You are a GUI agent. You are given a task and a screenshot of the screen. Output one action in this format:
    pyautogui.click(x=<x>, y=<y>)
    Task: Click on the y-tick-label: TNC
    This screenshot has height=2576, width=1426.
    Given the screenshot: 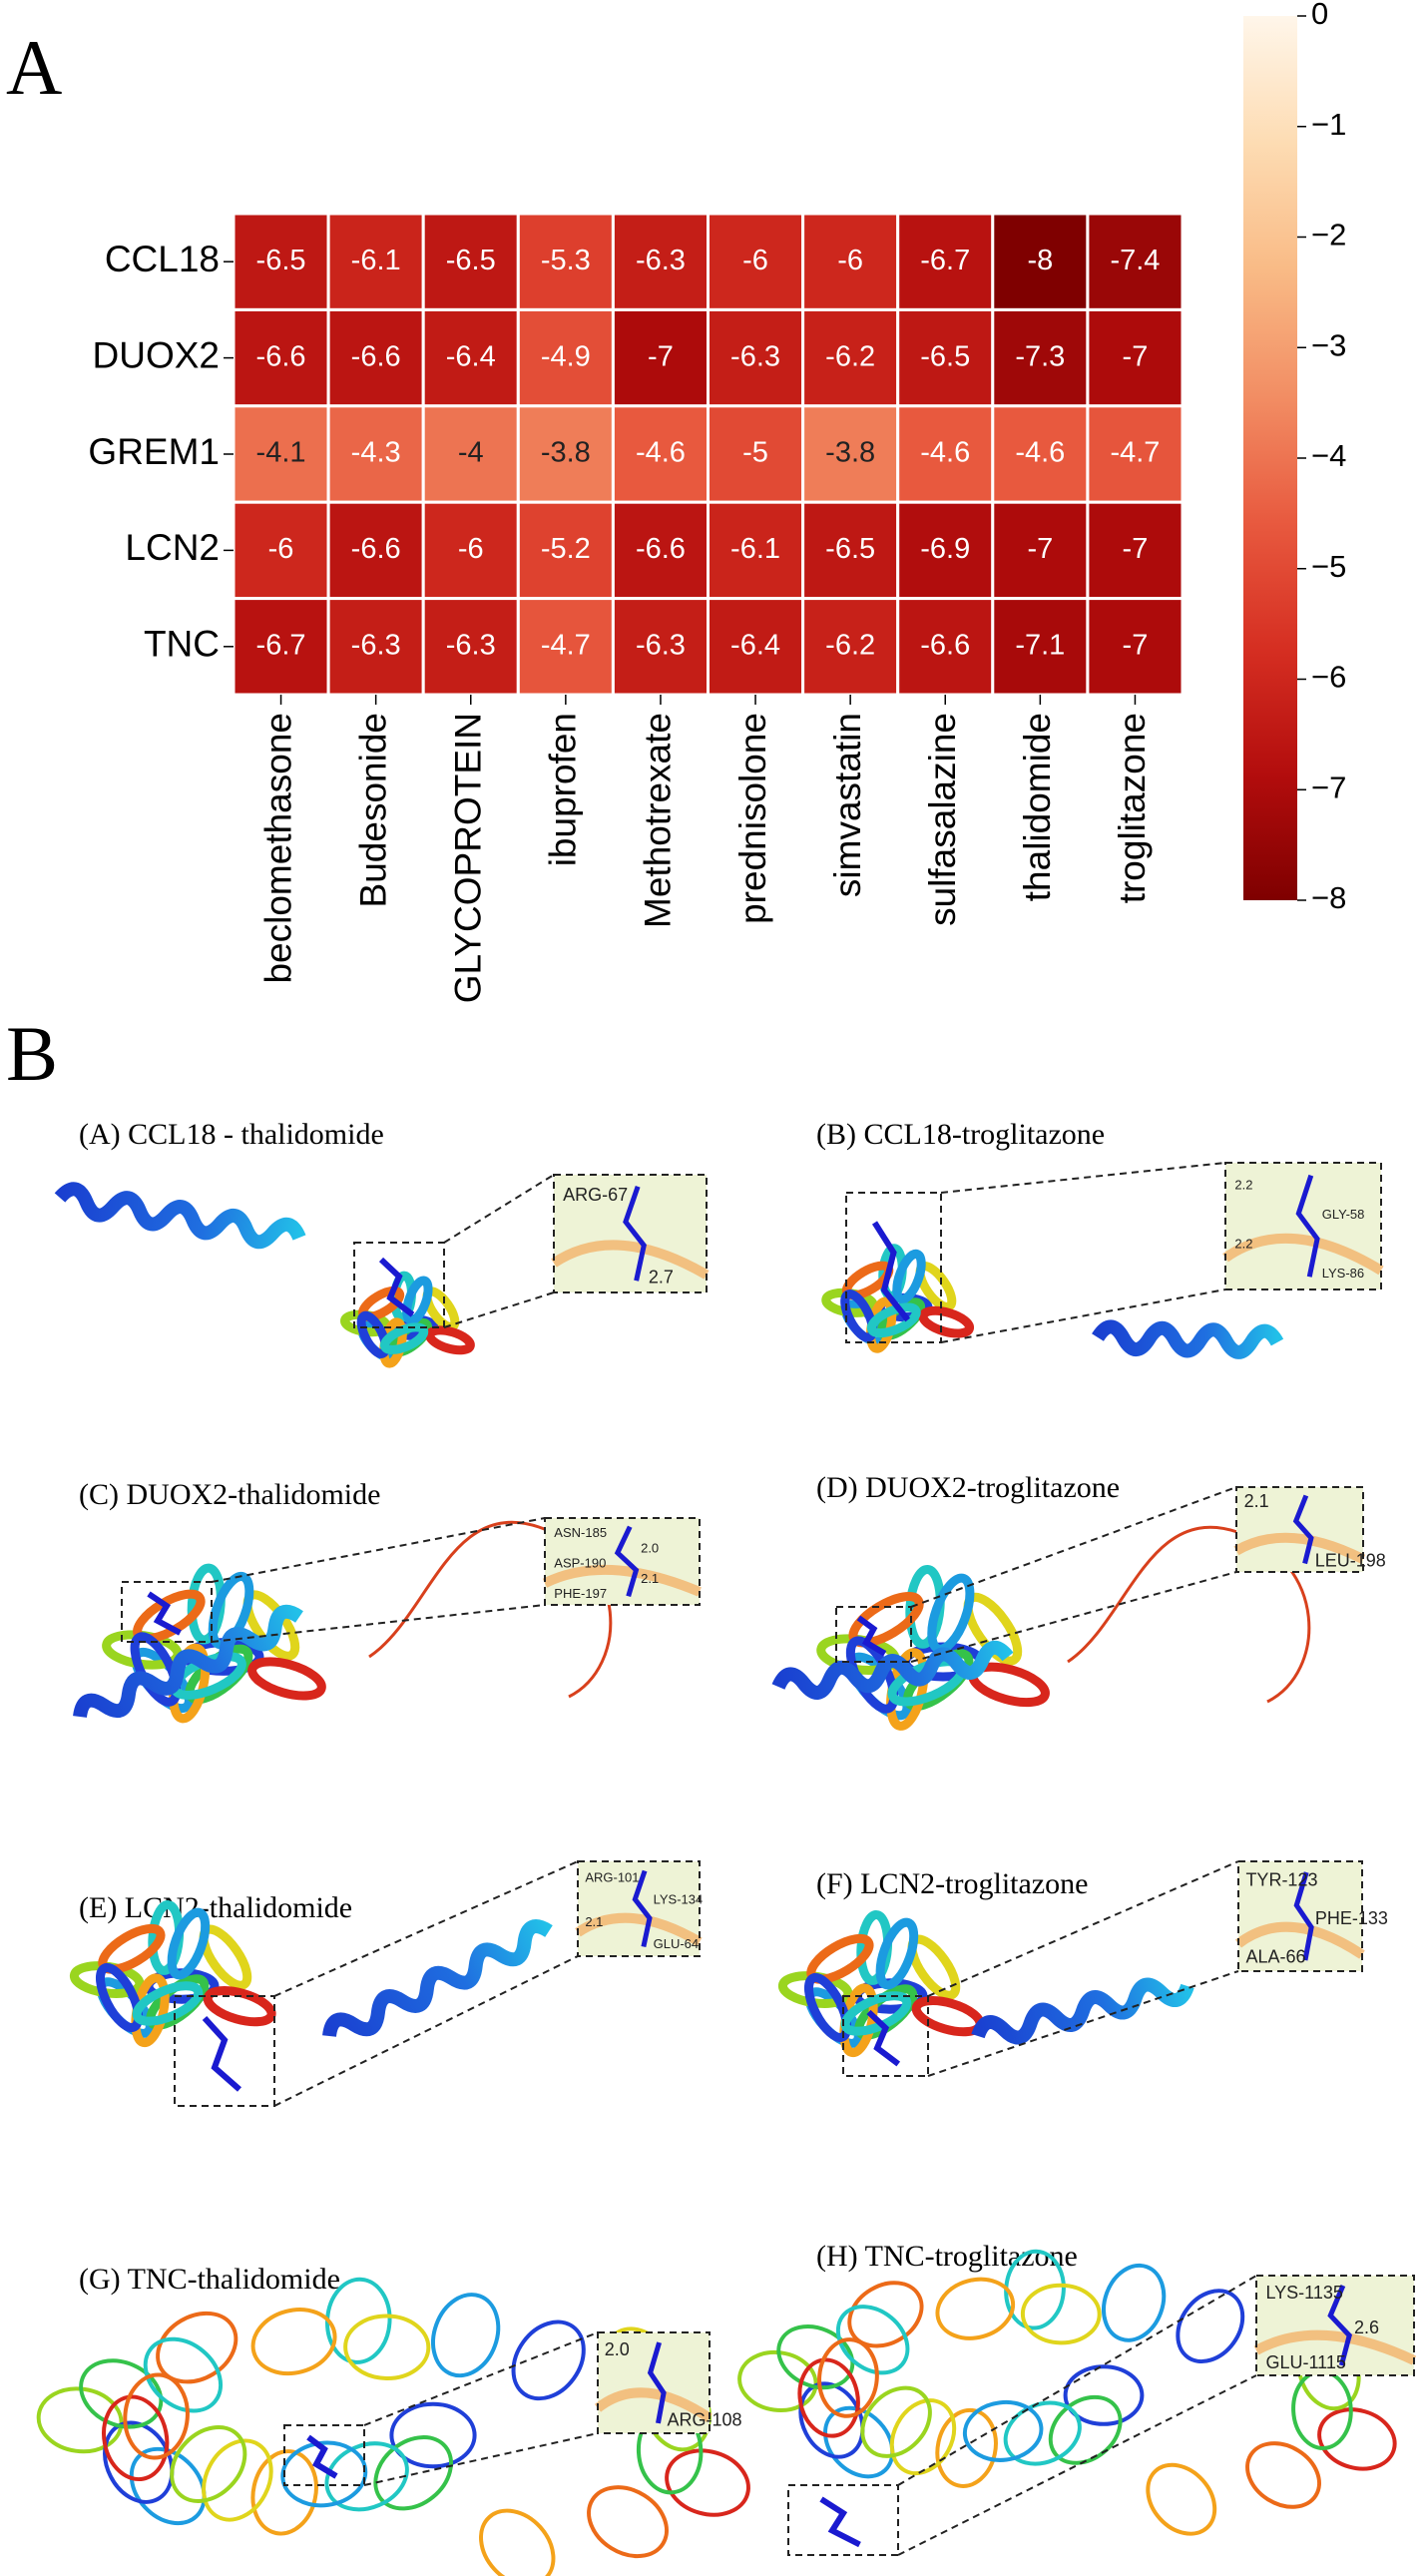 What is the action you would take?
    pyautogui.click(x=182, y=644)
    